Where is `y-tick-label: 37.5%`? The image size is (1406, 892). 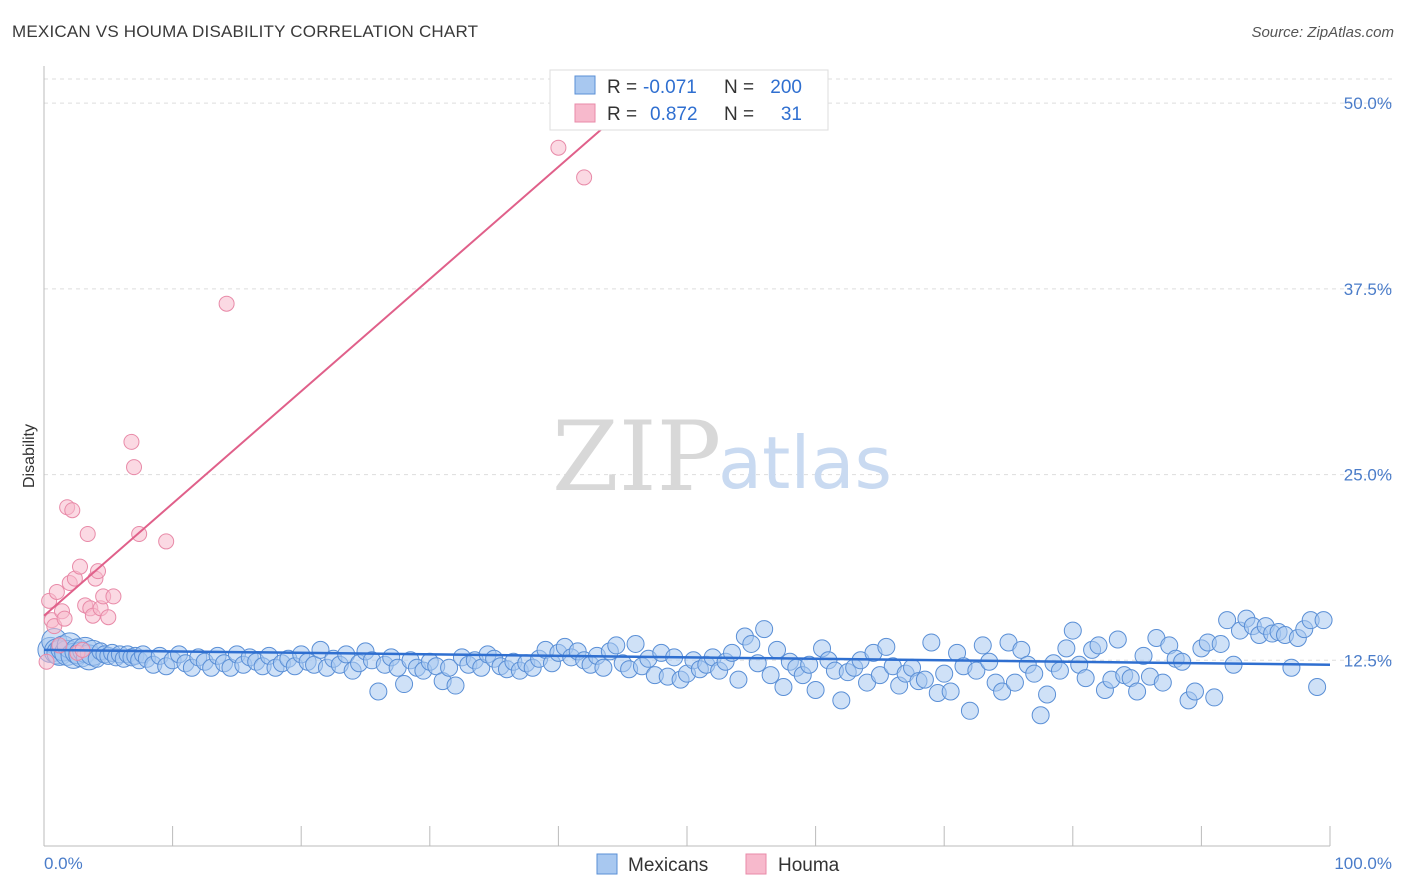
y-tick-label: 37.5% is located at coordinates (1368, 289).